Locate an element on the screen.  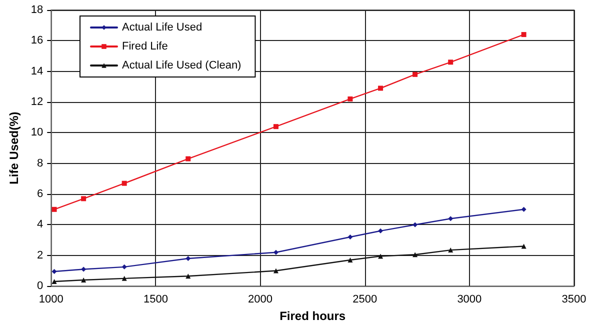
y-axis-title: Life Used(%) is located at coordinates (14, 148).